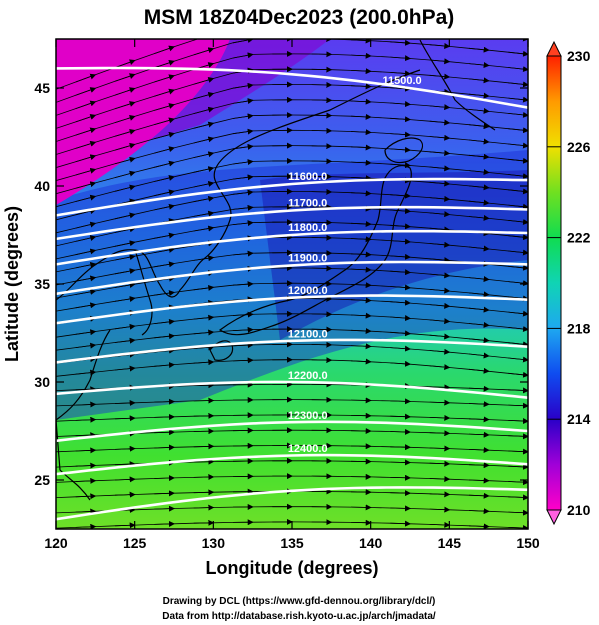 This screenshot has height=625, width=599. Describe the element at coordinates (528, 543) in the screenshot. I see `x-tick-label: 150` at that location.